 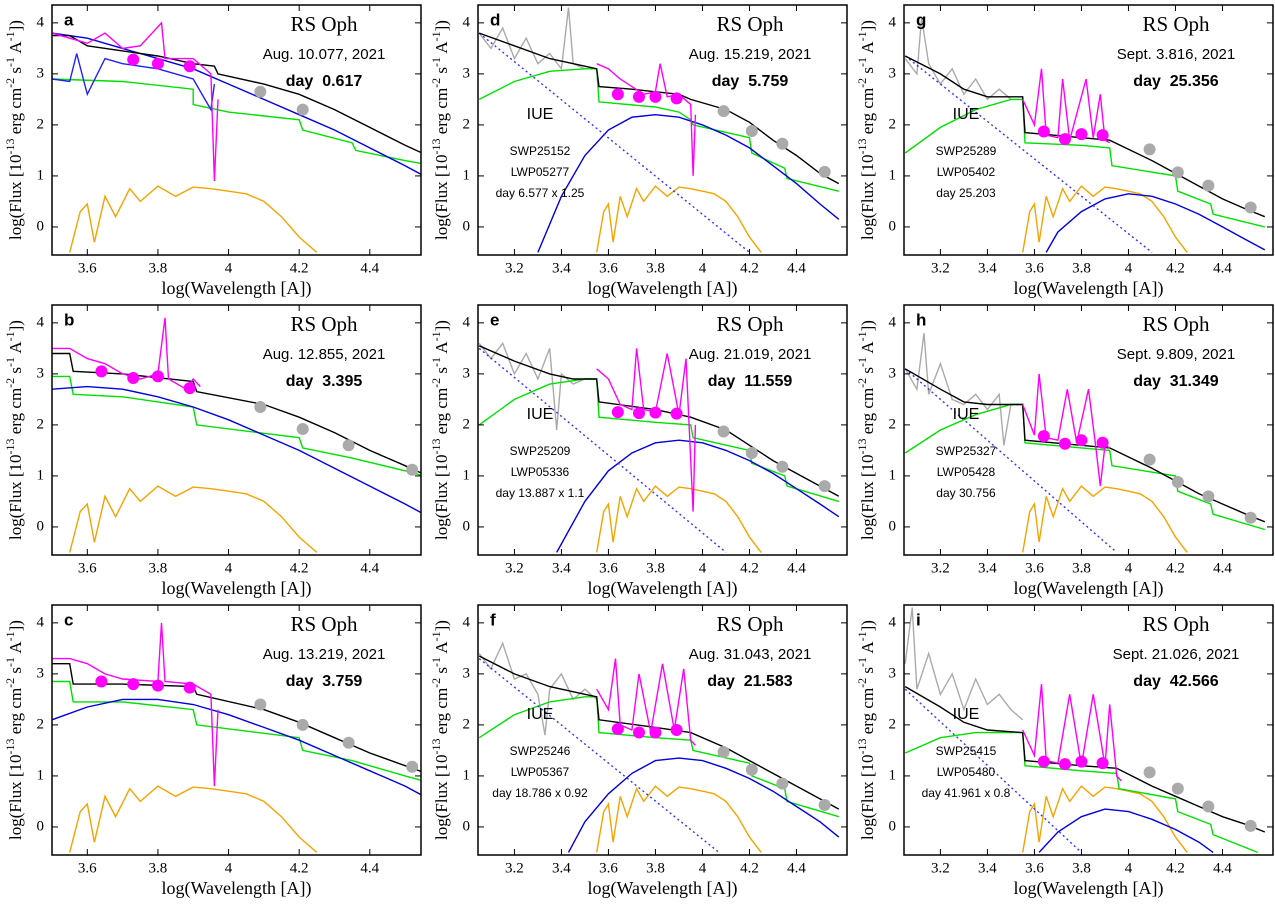 I want to click on annotation: SWP25152, so click(x=540, y=151).